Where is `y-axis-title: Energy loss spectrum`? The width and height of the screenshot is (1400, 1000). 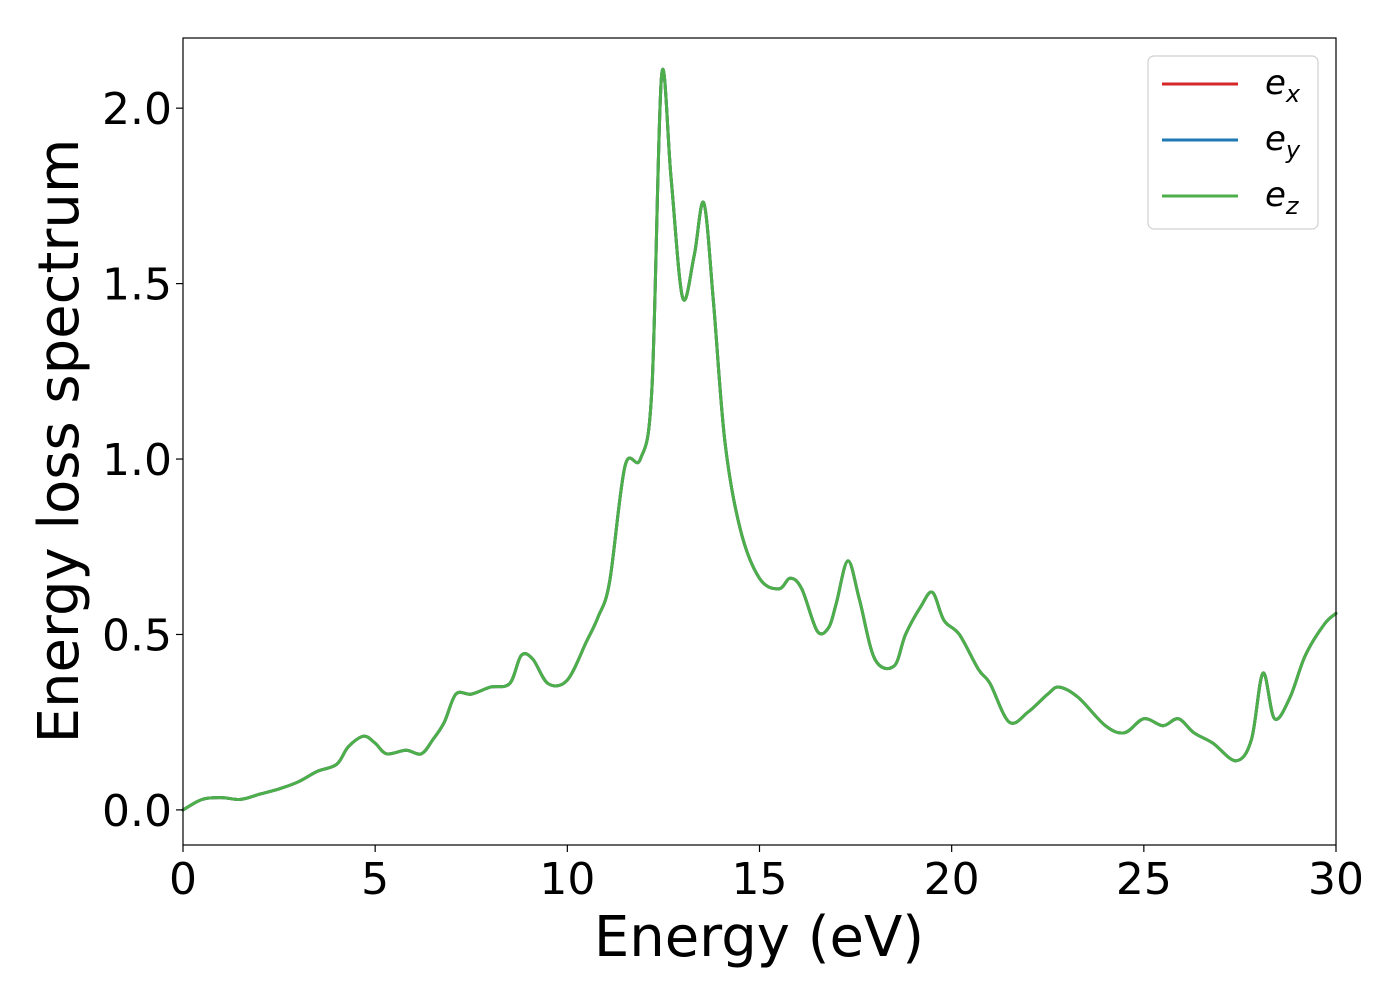 y-axis-title: Energy loss spectrum is located at coordinates (59, 441).